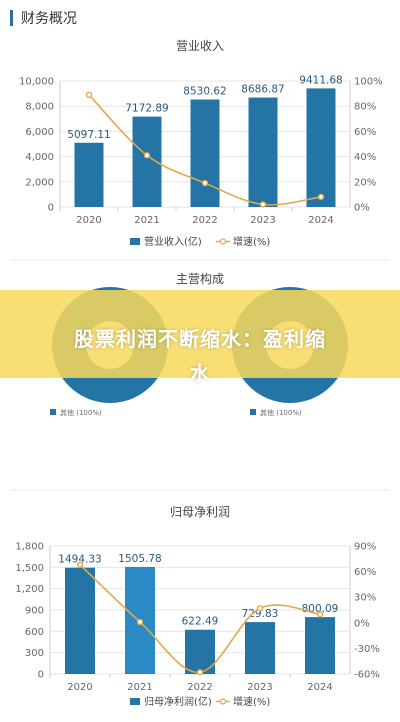 The image size is (400, 722). I want to click on y-tick-label: 2,000, so click(39, 182).